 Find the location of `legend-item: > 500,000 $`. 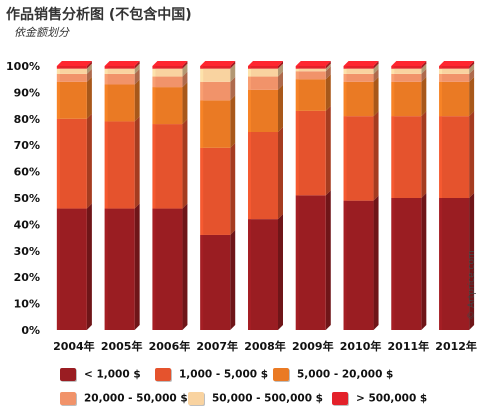

legend-item: > 500,000 $ is located at coordinates (379, 398).